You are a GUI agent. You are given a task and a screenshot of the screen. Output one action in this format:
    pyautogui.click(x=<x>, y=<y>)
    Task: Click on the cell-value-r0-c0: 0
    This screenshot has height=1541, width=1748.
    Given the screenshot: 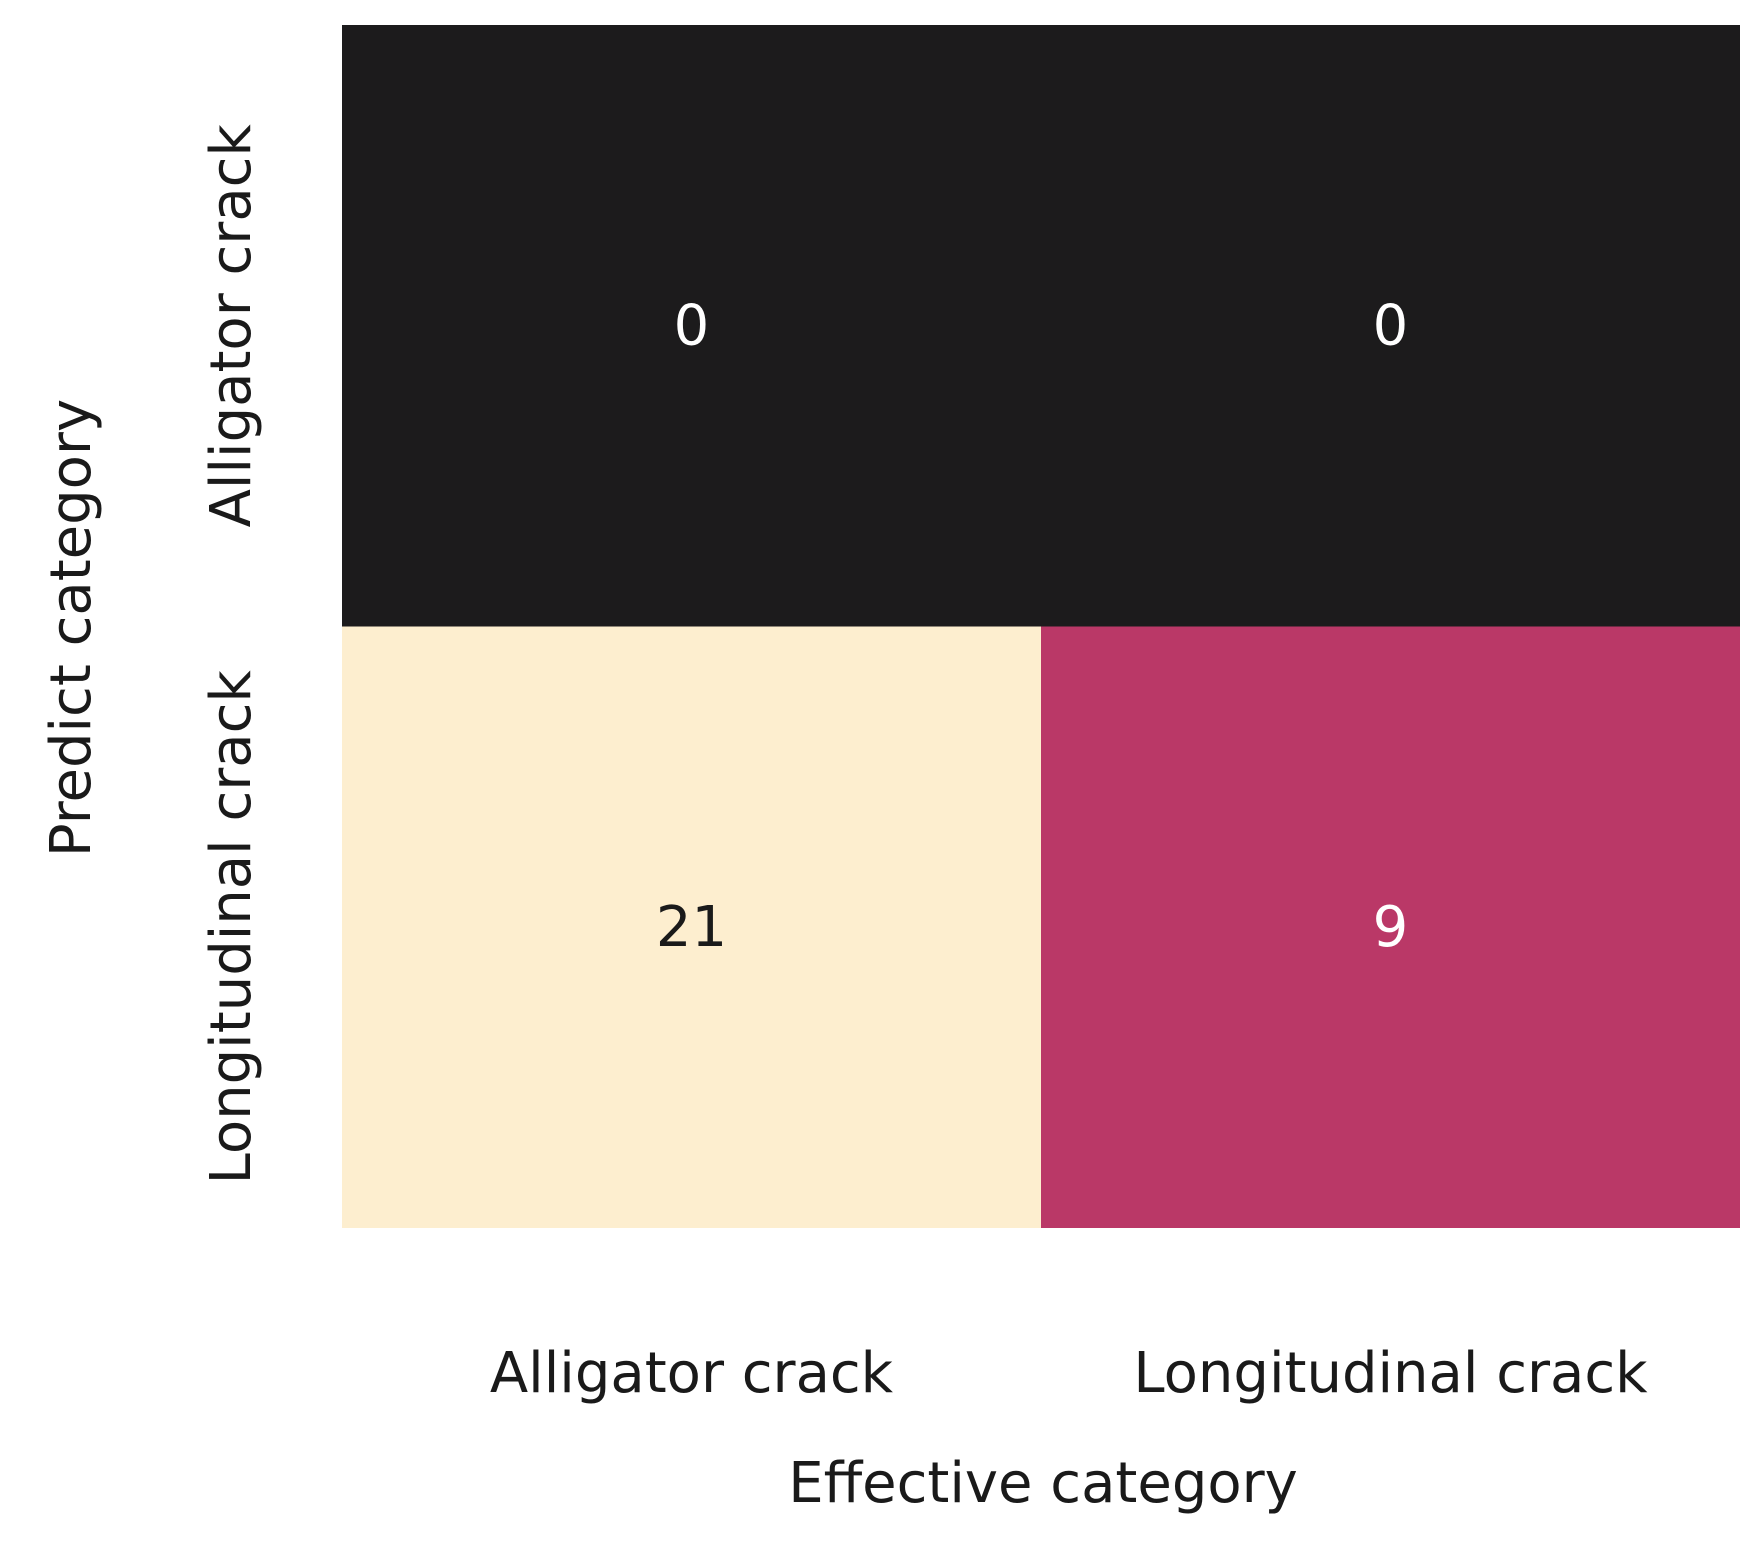 What is the action you would take?
    pyautogui.click(x=692, y=325)
    